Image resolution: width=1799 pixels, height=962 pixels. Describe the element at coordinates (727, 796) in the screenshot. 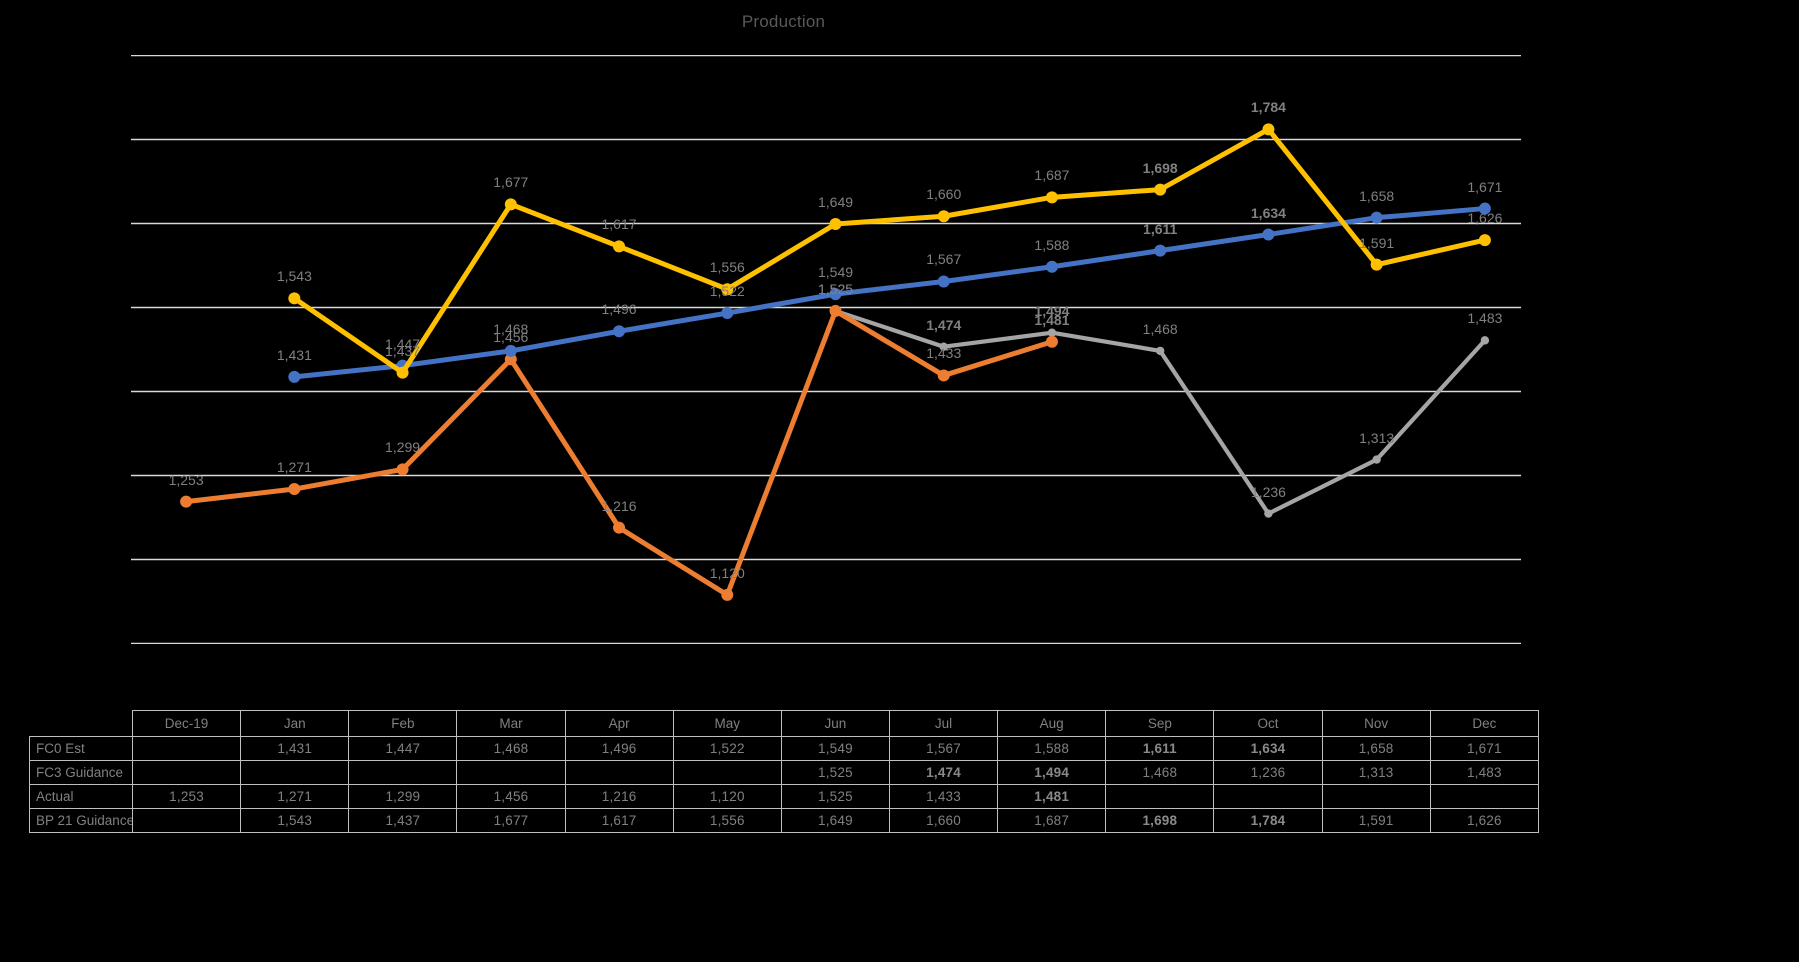

I see `table-cell: 1,120` at that location.